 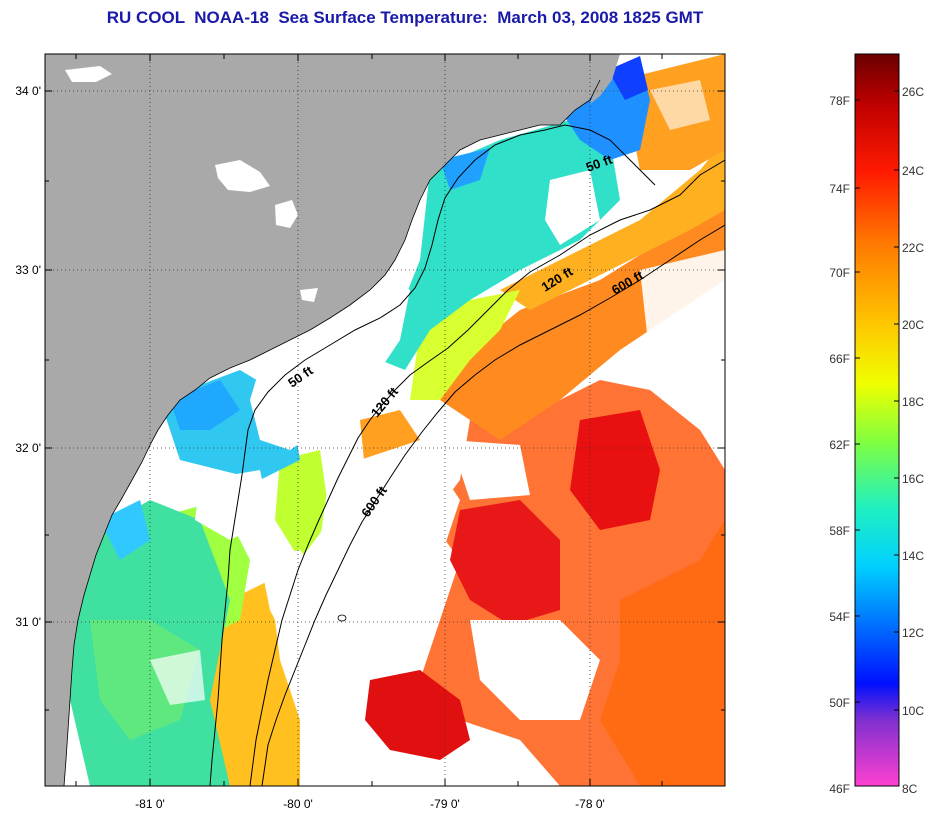 I want to click on cb-f-50: 50F, so click(x=839, y=703).